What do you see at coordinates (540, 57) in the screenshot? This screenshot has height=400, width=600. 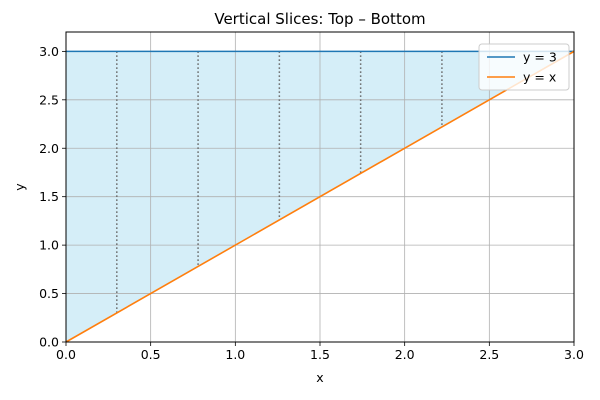 I see `legend-label: y = 3` at bounding box center [540, 57].